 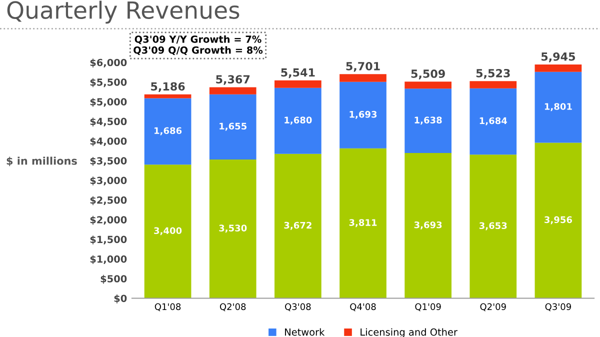 I want to click on total-label: 5,701, so click(x=363, y=67).